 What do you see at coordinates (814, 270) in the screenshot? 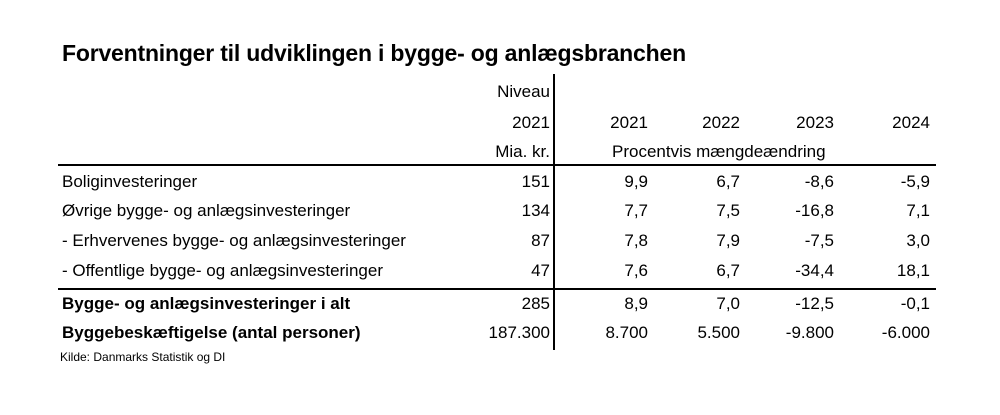
I see `row-value-2023: -34,4` at bounding box center [814, 270].